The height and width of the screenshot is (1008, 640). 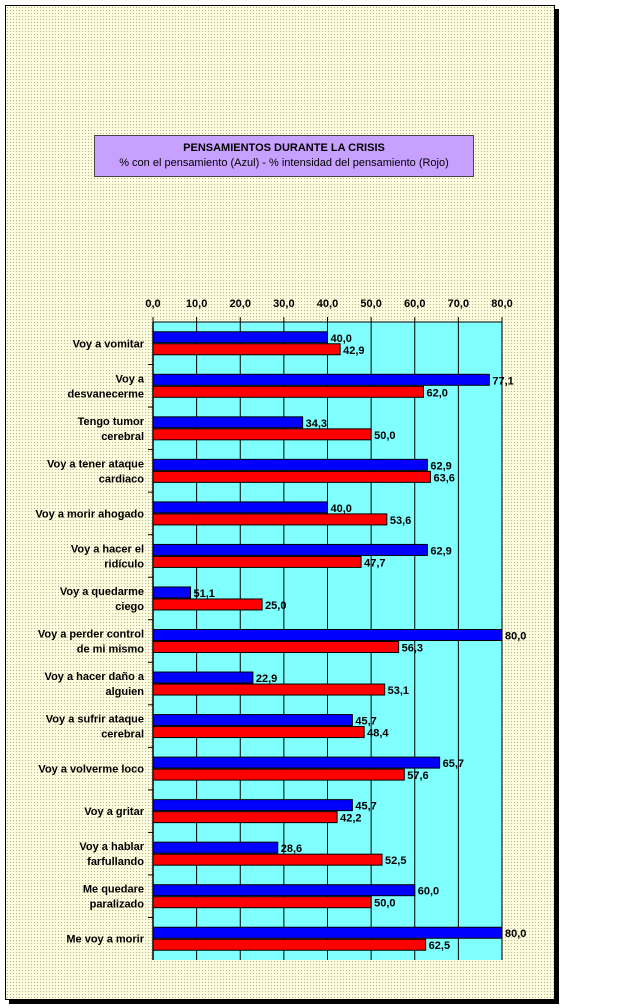 I want to click on data-label-blue: 65,7, so click(x=453, y=764).